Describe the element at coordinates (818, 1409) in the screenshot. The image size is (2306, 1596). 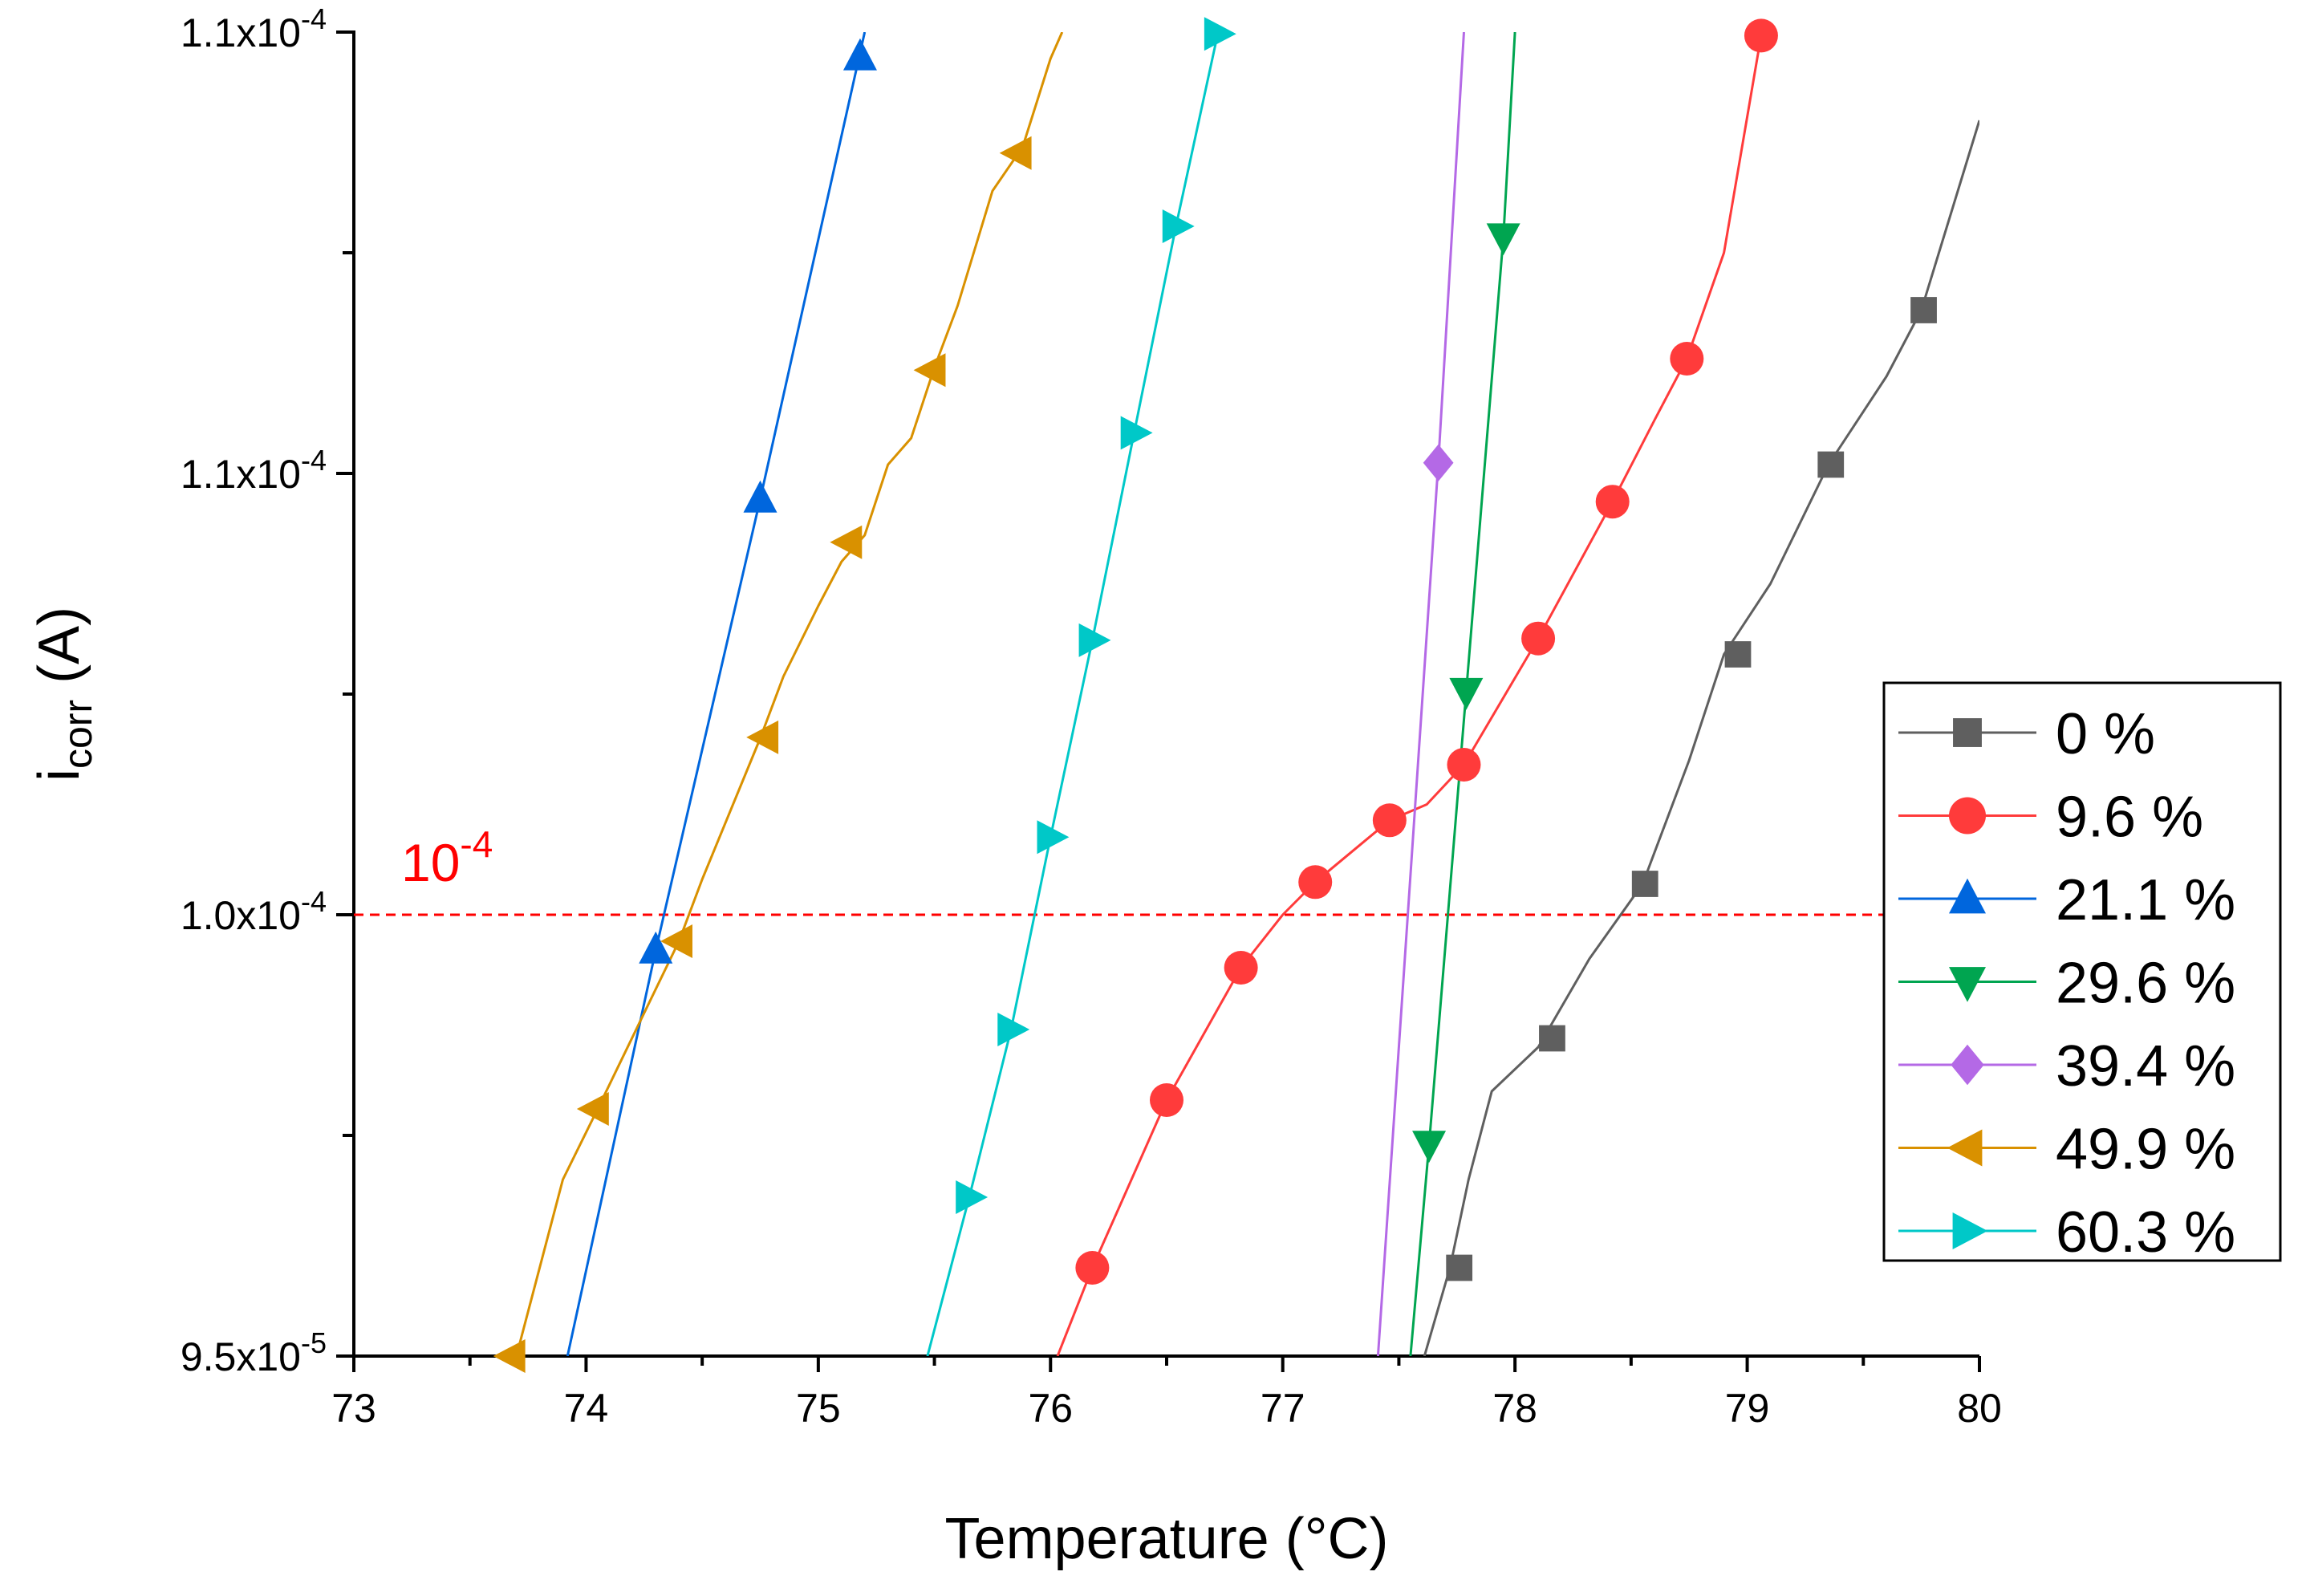
I see `x-tick-label: 75` at that location.